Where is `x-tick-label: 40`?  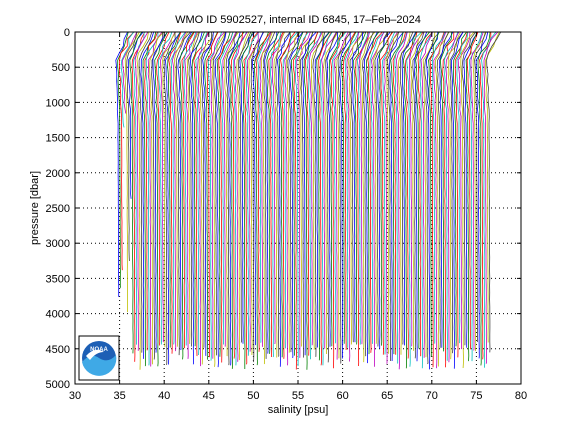
x-tick-label: 40 is located at coordinates (164, 396).